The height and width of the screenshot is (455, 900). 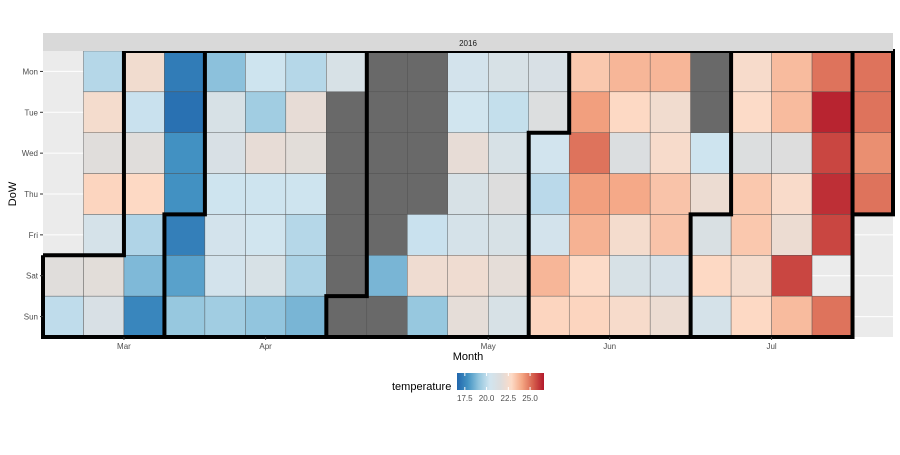 I want to click on legend: temperature 17.5 20.0 22.5 25.0, so click(x=468, y=388).